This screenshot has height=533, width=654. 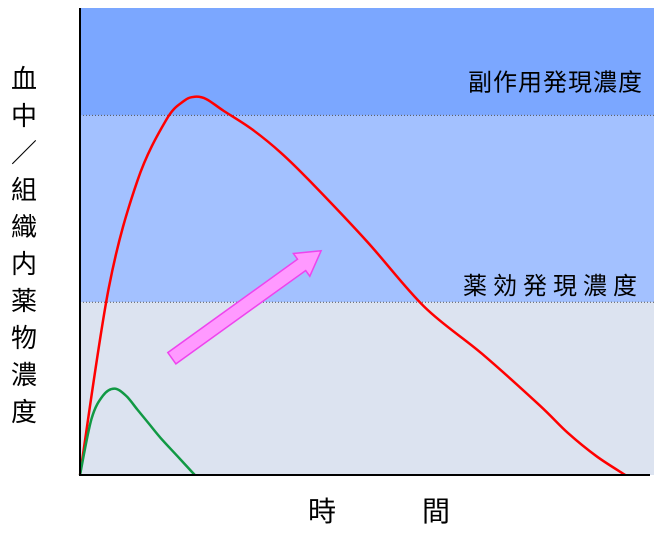 What do you see at coordinates (23, 80) in the screenshot?
I see `y-axis-label-char: 血` at bounding box center [23, 80].